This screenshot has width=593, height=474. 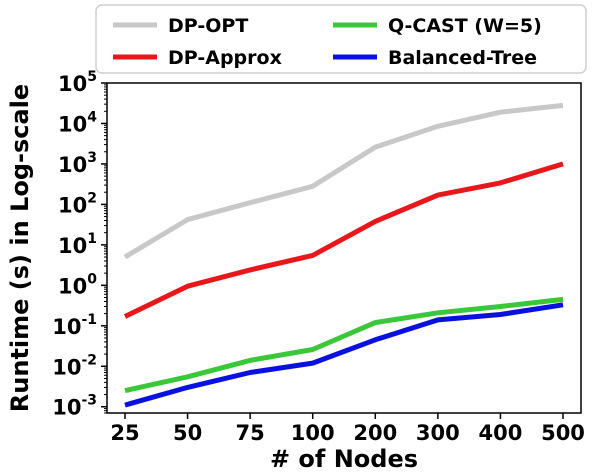 I want to click on x-axis-ticks: 25 50 75 100 200 300 400 500, so click(x=347, y=429).